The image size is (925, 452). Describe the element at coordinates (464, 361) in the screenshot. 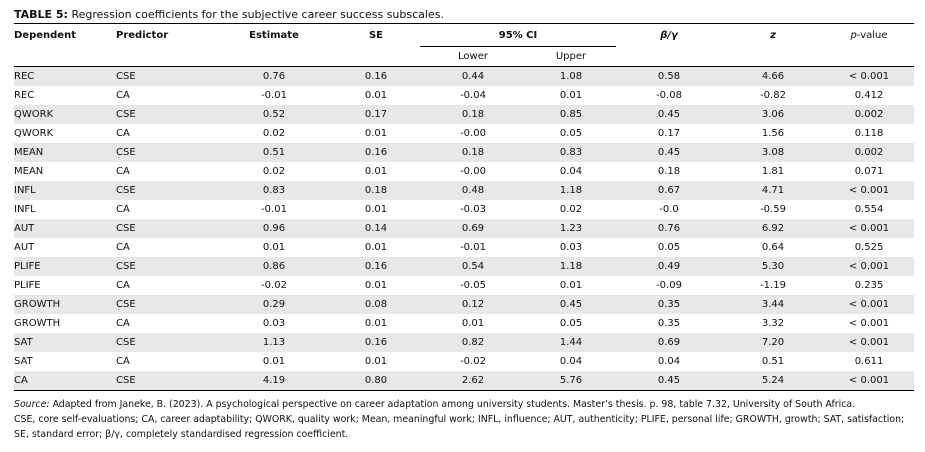

I see `table-row: SAT CA 0.01 0.01 -0.02 0.04 0.04 0.51 0.611` at that location.